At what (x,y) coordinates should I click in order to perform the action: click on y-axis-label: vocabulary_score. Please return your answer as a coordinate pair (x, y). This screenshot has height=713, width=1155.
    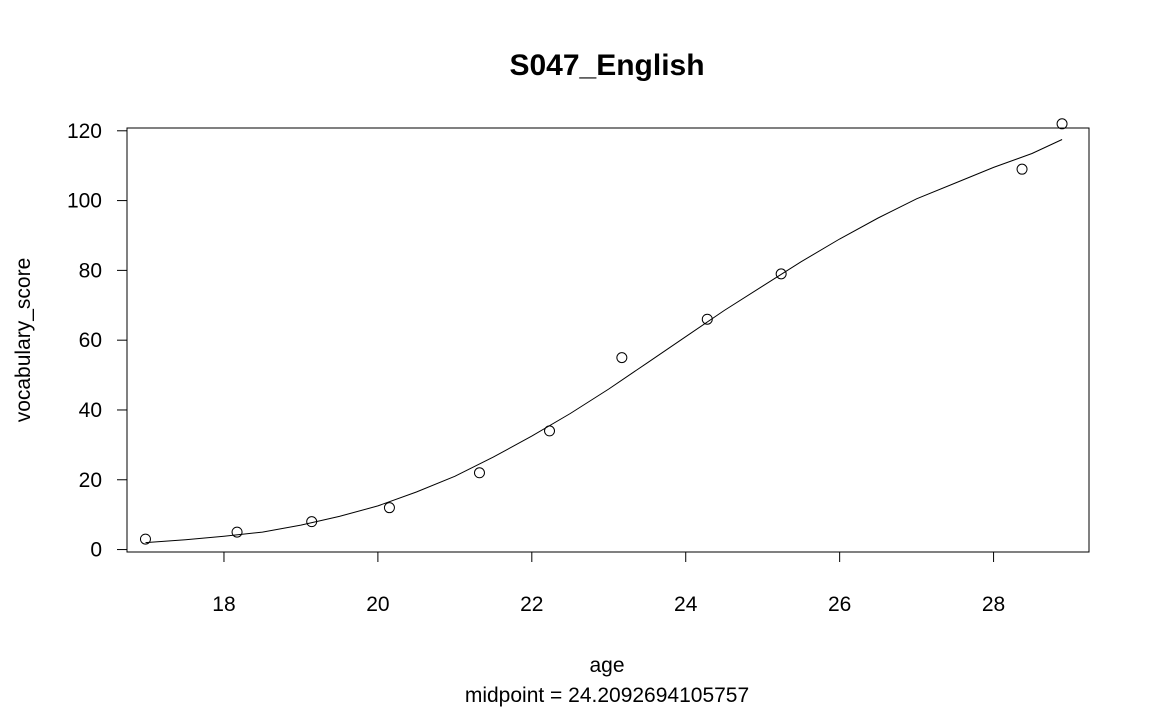
    Looking at the image, I should click on (23, 340).